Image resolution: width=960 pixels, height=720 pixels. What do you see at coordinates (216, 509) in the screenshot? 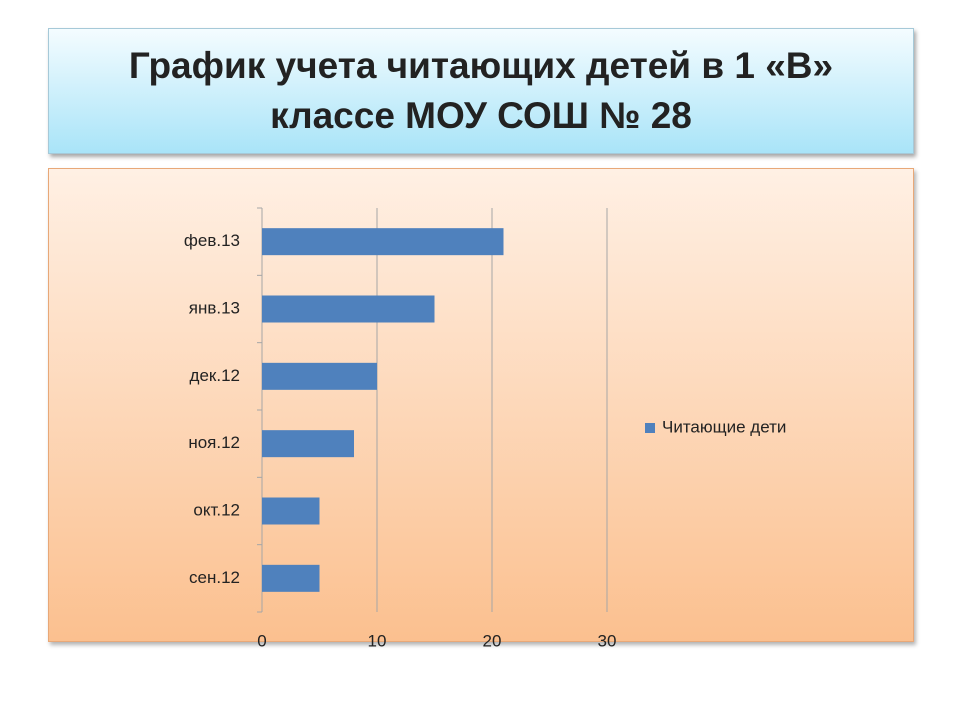
I see `y-tick-label: окт.12` at bounding box center [216, 509].